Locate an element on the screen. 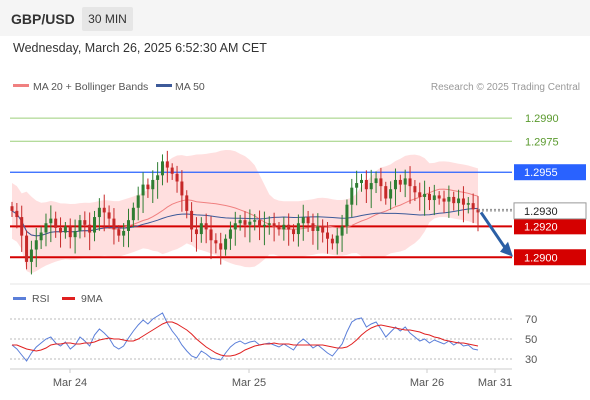  copyright: Research © 2025 Trading Central is located at coordinates (505, 87).